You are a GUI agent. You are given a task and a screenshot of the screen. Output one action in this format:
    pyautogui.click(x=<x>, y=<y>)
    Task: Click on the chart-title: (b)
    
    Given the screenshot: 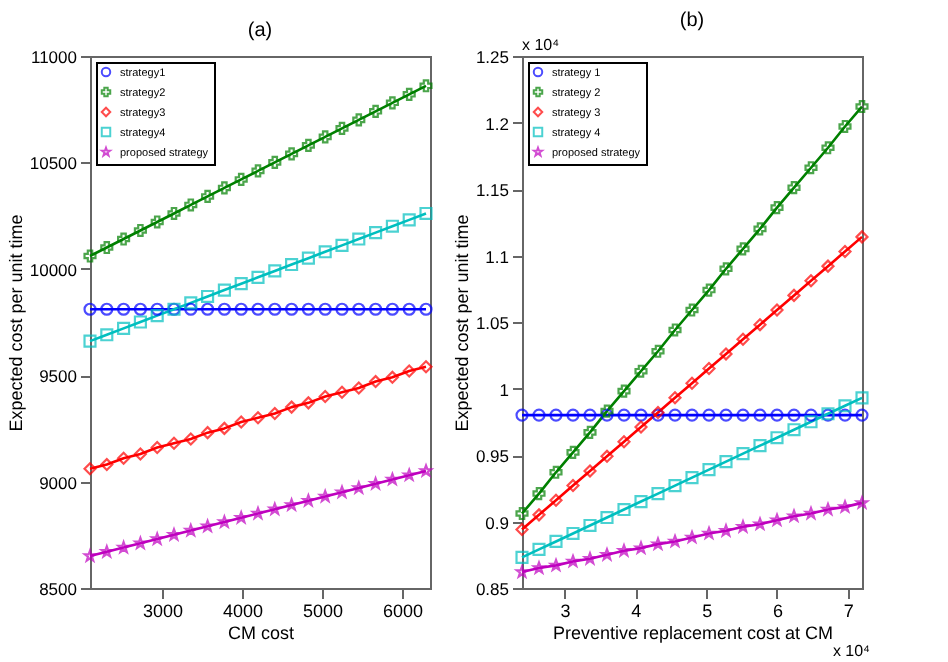 What is the action you would take?
    pyautogui.click(x=692, y=21)
    